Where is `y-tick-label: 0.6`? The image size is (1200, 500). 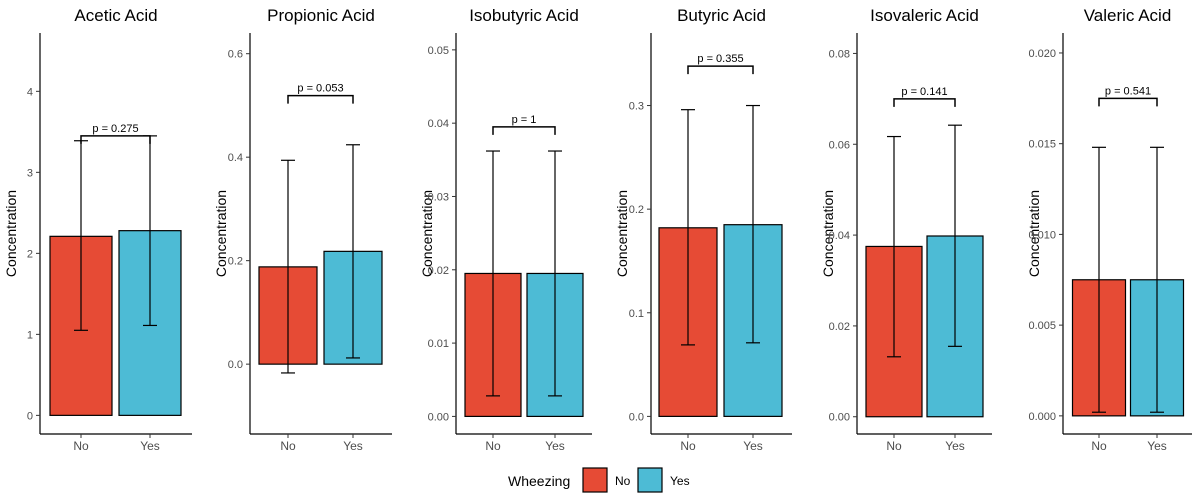
y-tick-label: 0.6 is located at coordinates (235, 55).